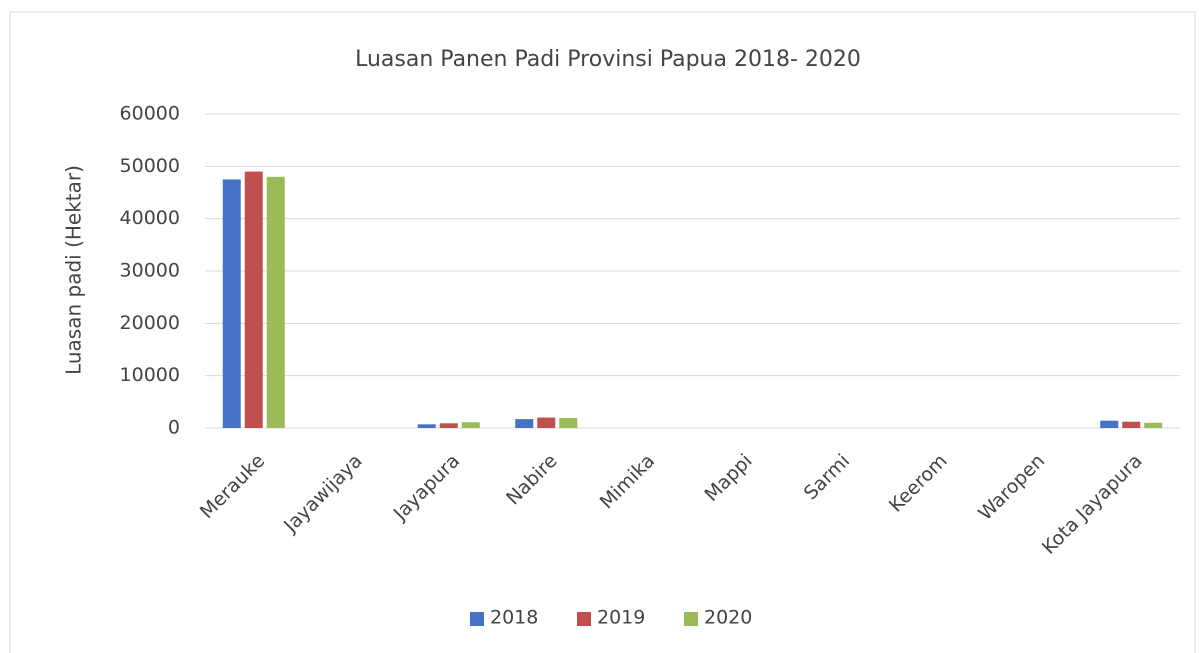 The height and width of the screenshot is (653, 1199). Describe the element at coordinates (150, 323) in the screenshot. I see `y-tick-label: 20000` at that location.